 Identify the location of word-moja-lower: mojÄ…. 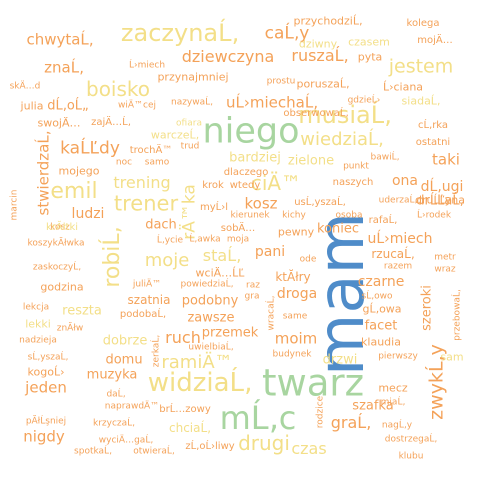
(435, 40).